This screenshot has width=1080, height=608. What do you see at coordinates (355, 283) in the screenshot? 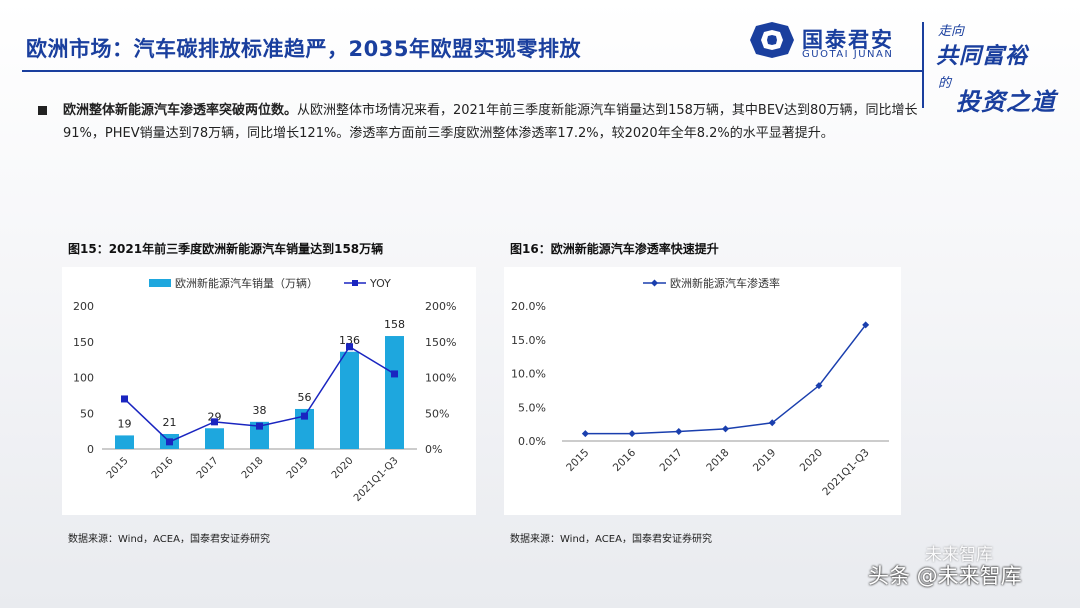
I see `legend-marker-yoy` at bounding box center [355, 283].